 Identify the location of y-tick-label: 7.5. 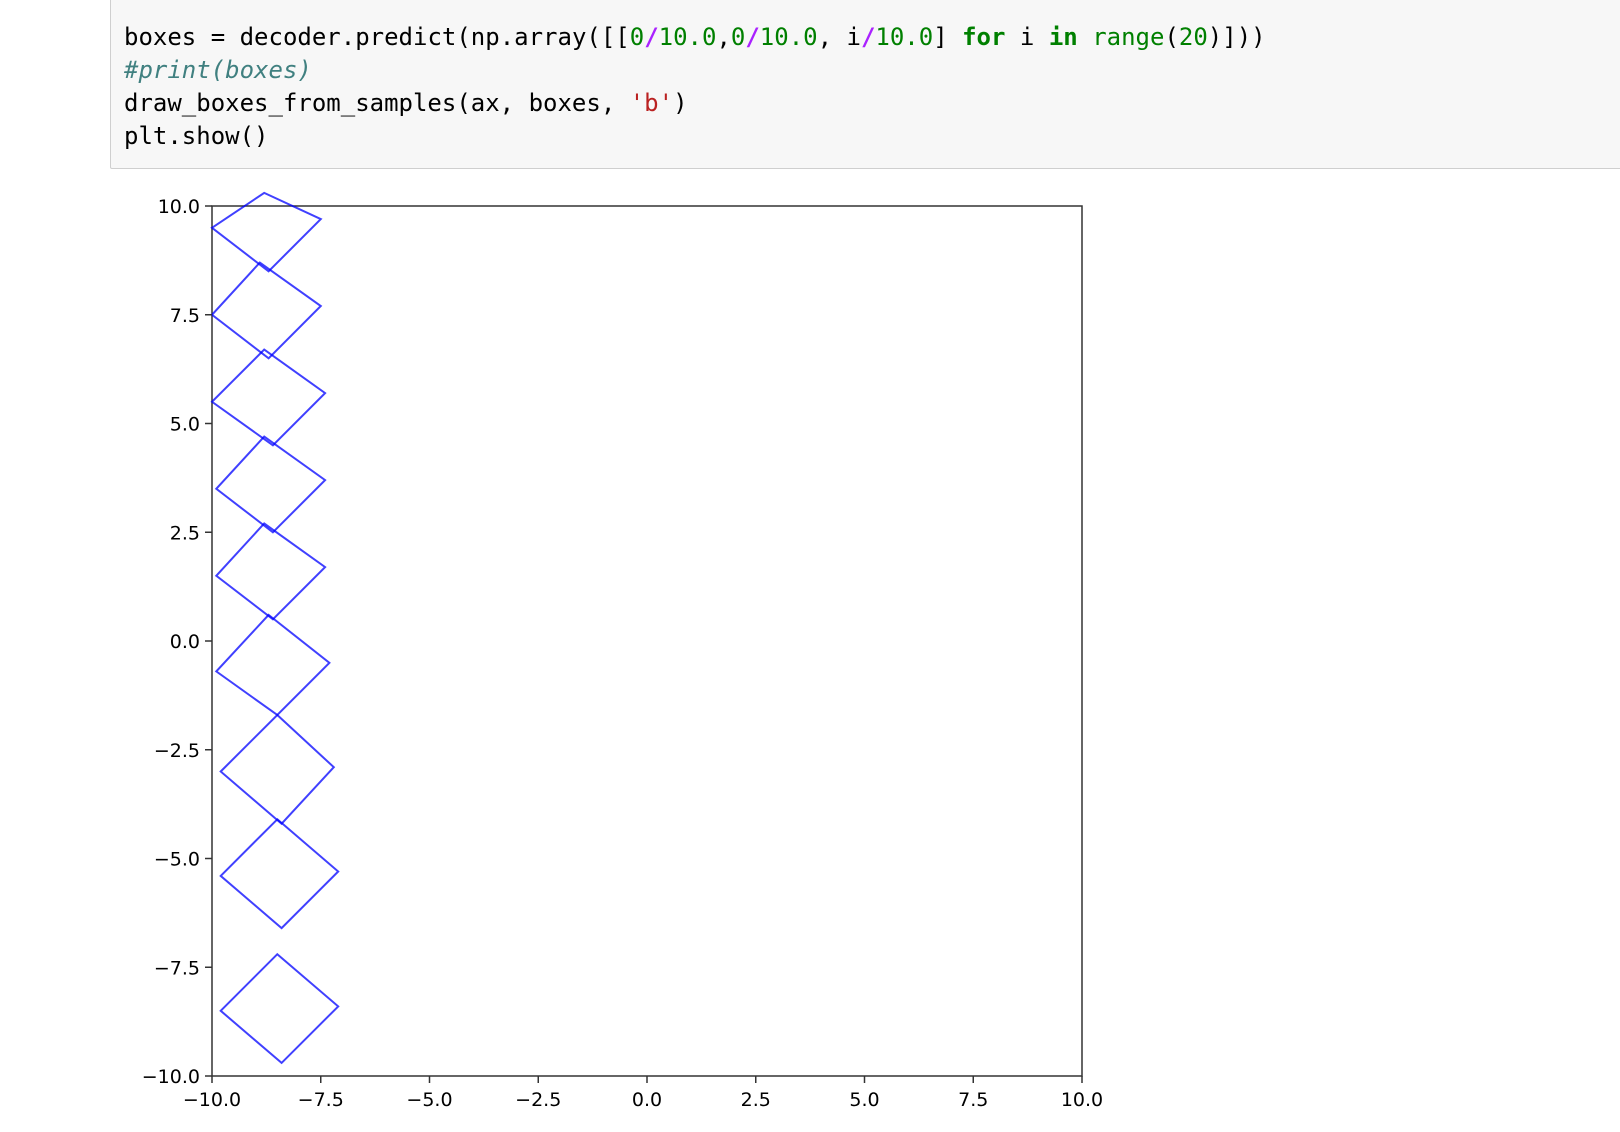
(185, 316).